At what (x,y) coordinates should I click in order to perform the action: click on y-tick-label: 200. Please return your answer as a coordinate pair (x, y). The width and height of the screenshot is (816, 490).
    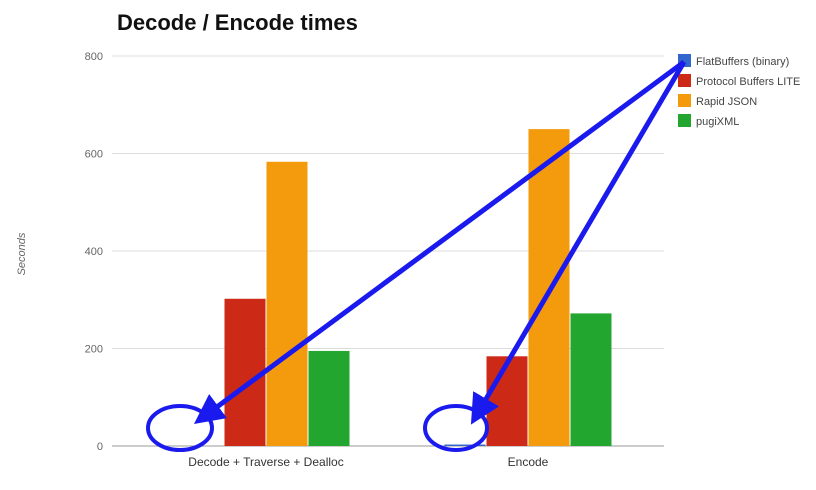
    Looking at the image, I should click on (94, 350).